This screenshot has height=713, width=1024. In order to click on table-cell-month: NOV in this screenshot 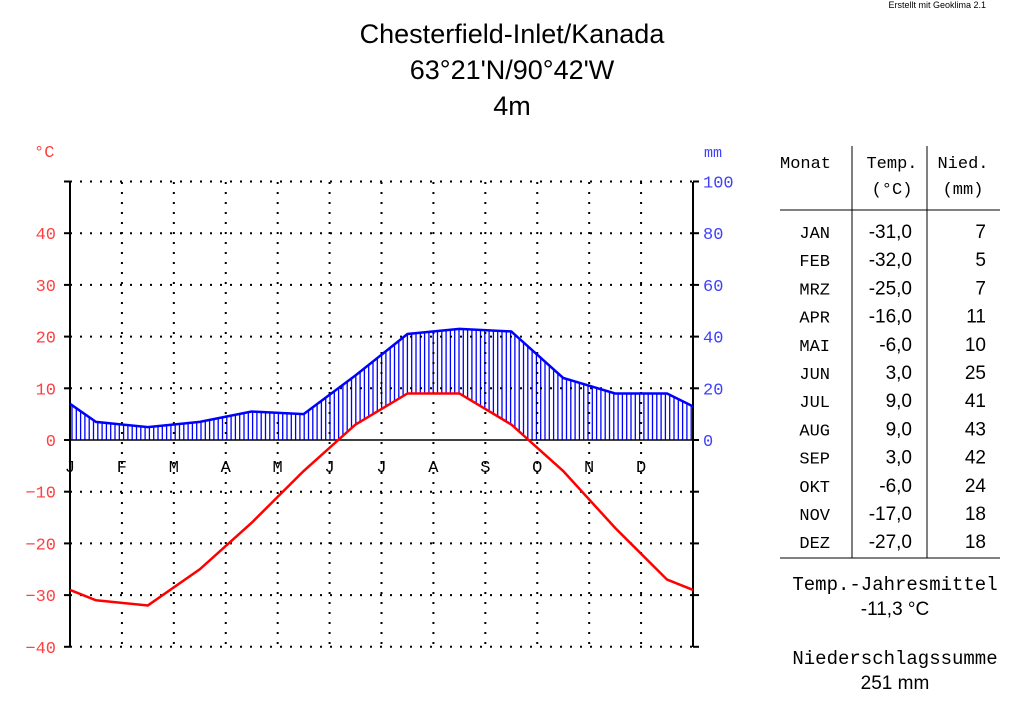, I will do `click(814, 516)`.